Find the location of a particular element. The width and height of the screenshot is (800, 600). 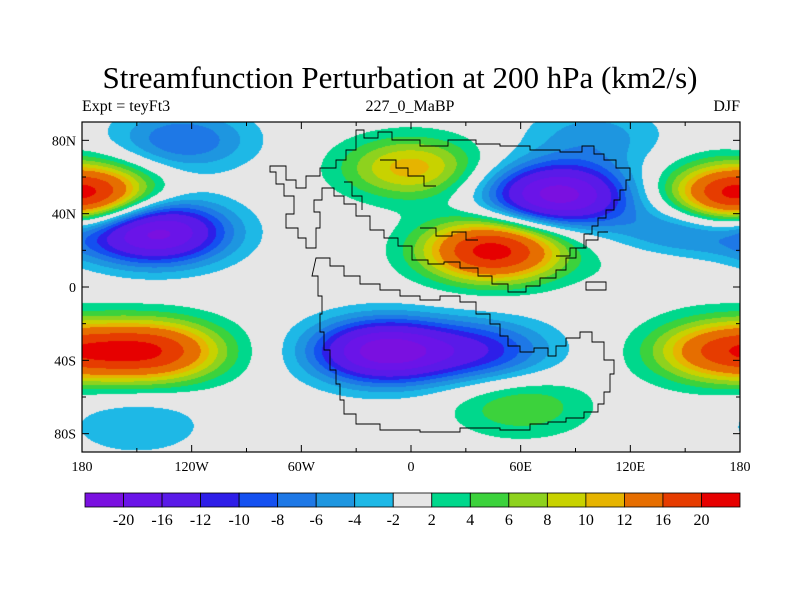

x-tick-label: 120W is located at coordinates (192, 467).